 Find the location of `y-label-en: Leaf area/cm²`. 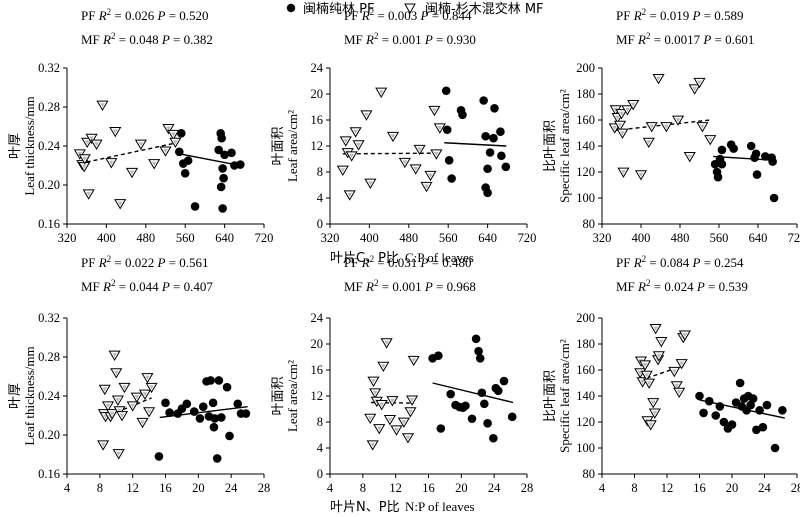

y-label-en: Leaf area/cm² is located at coordinates (292, 396).